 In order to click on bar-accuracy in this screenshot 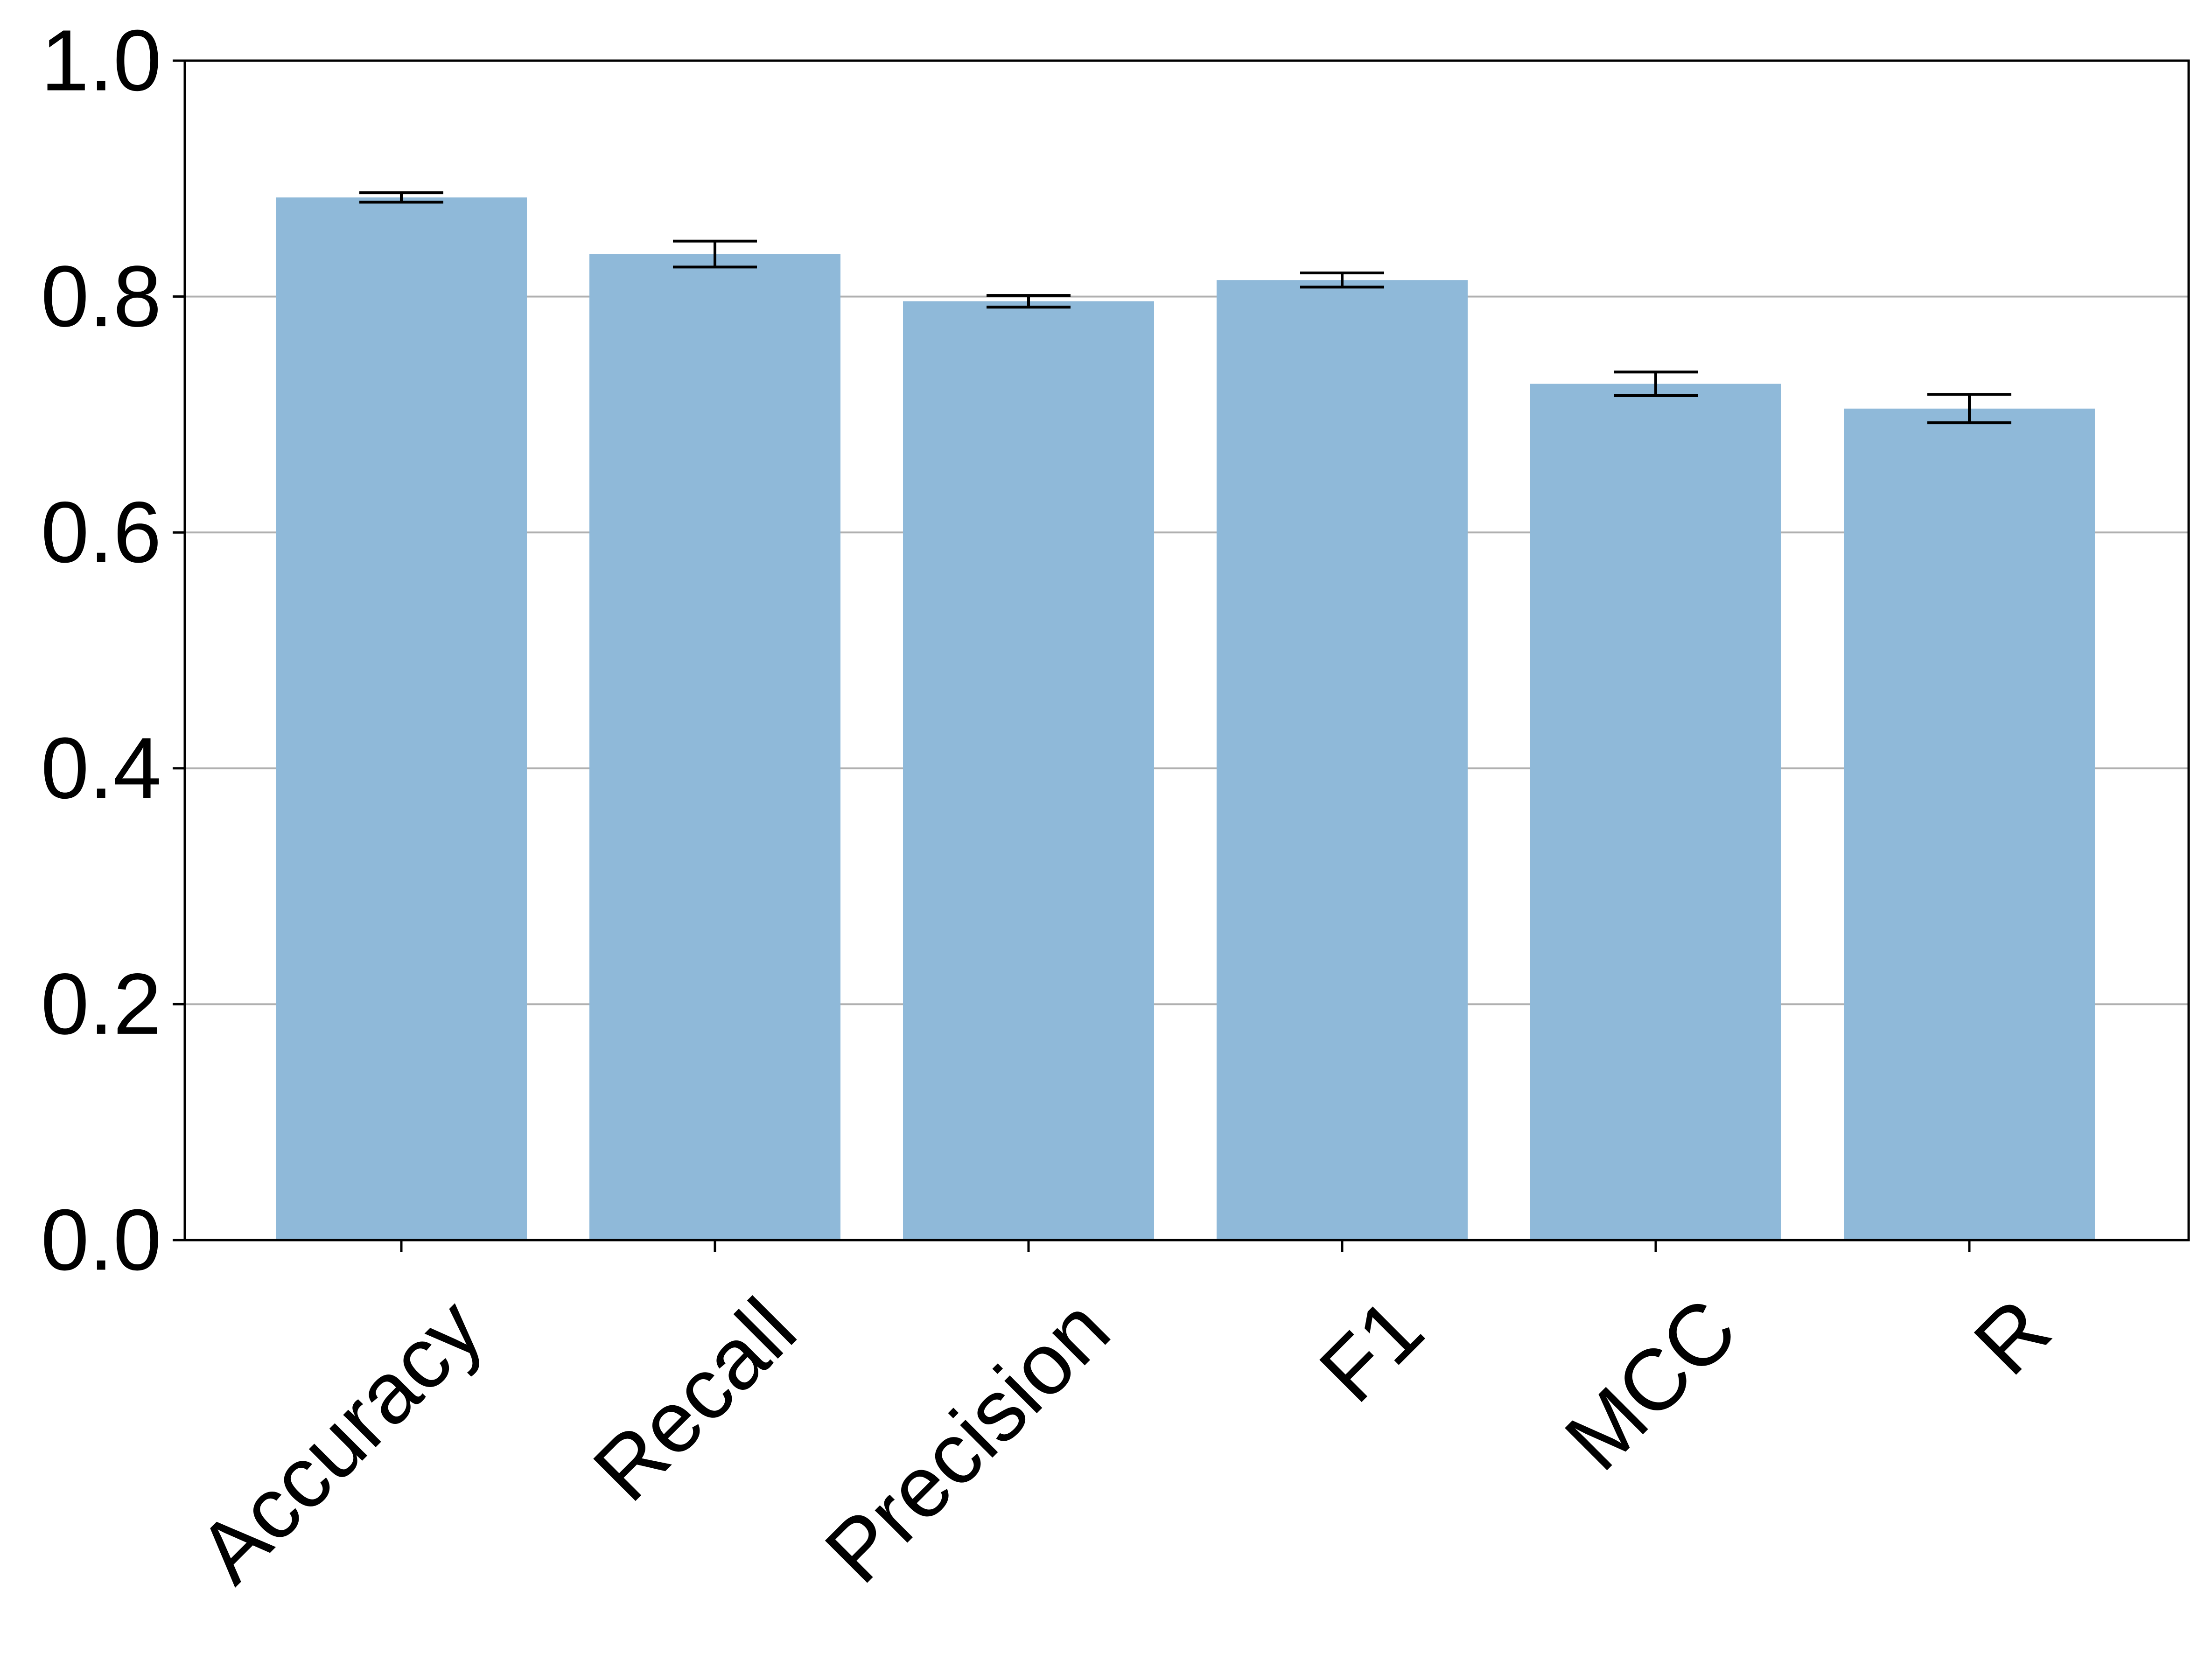, I will do `click(401, 718)`.